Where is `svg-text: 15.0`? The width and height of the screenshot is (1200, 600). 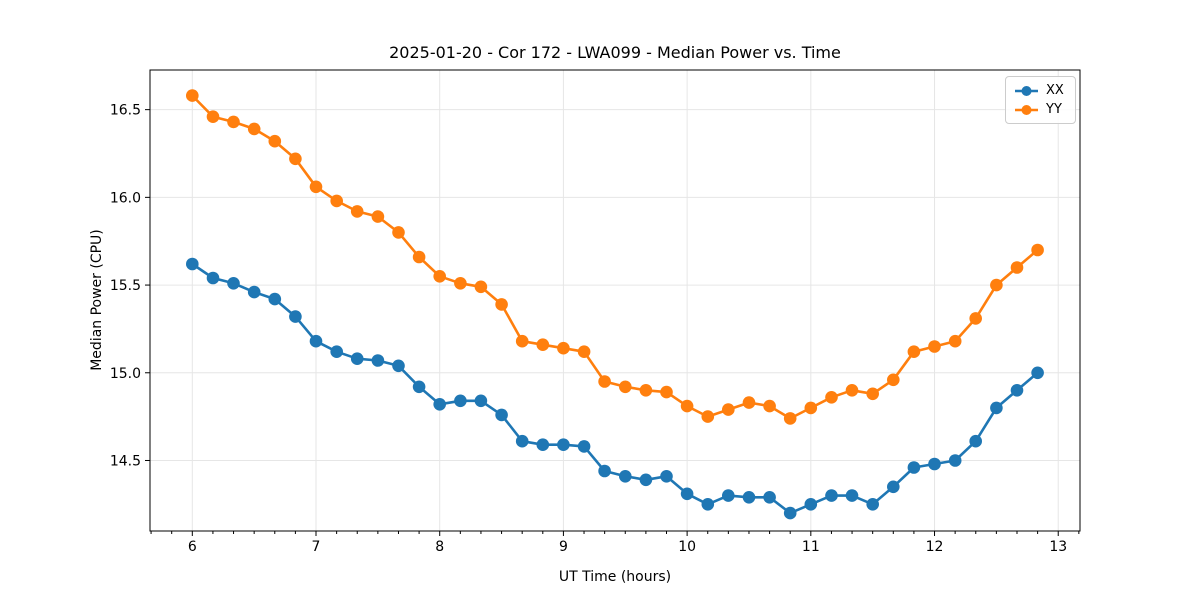 svg-text: 15.0 is located at coordinates (125, 374).